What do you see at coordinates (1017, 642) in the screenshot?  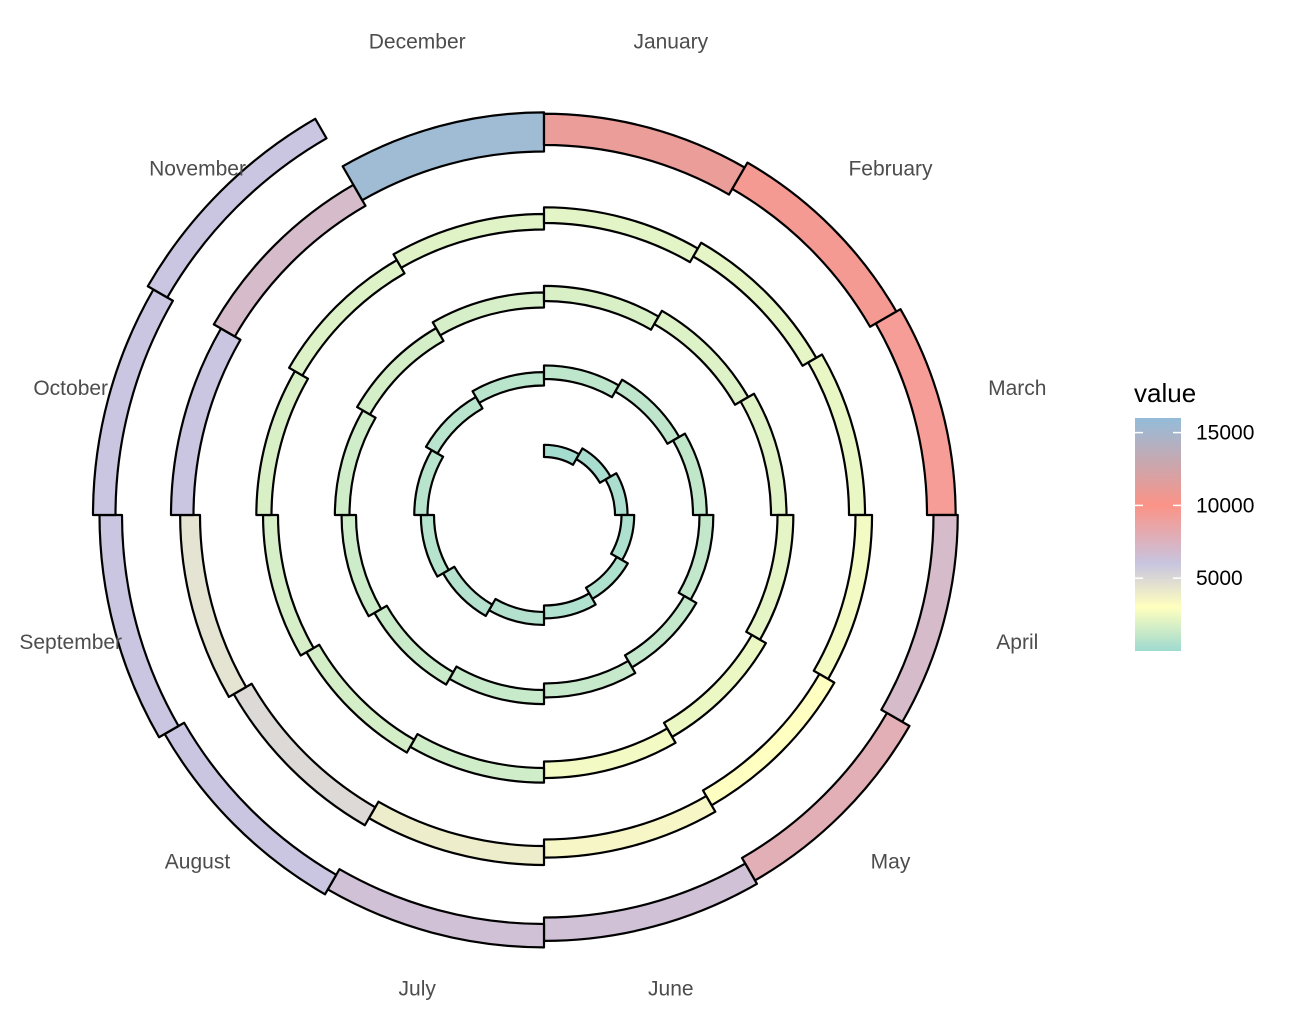 I see `month-label-april: April` at bounding box center [1017, 642].